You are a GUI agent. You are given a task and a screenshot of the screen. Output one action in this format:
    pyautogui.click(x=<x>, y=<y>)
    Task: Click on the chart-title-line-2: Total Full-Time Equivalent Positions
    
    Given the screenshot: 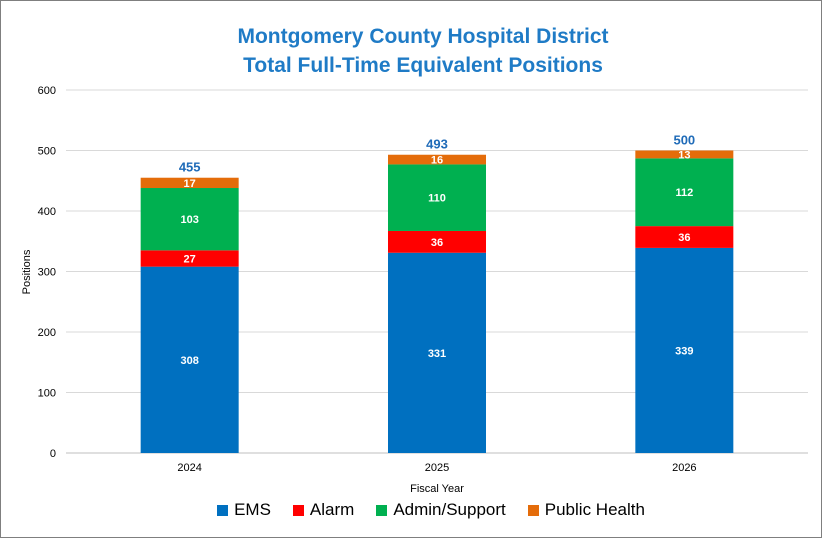 What is the action you would take?
    pyautogui.click(x=423, y=65)
    